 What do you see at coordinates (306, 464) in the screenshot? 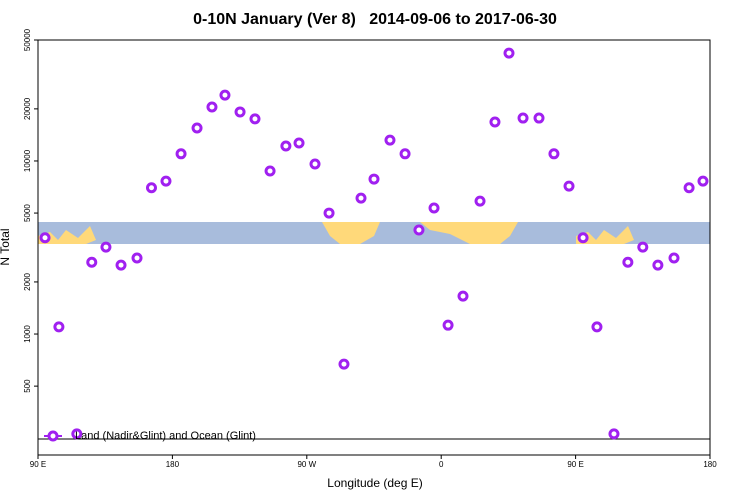
I see `x-tick-label: 90 W` at bounding box center [306, 464].